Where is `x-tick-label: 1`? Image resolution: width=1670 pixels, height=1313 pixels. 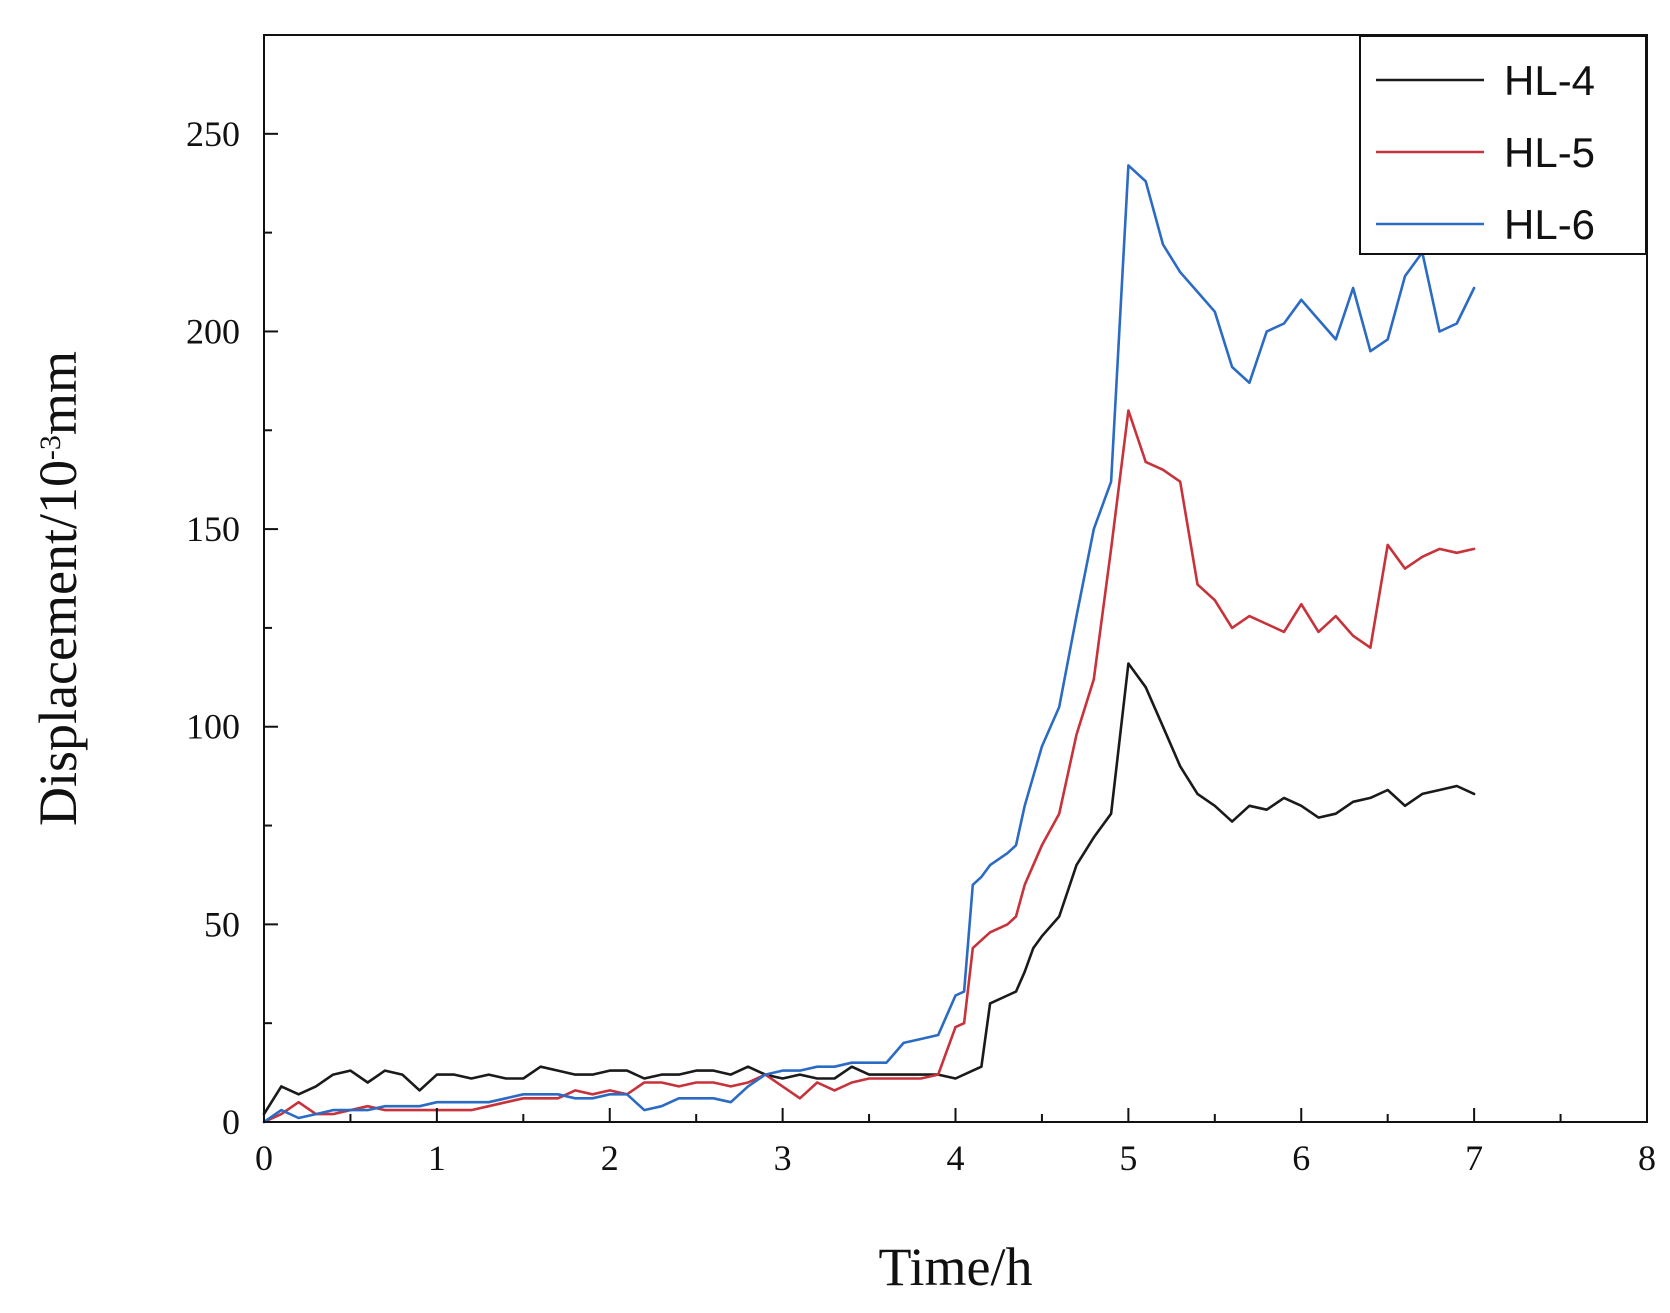
x-tick-label: 1 is located at coordinates (437, 1158).